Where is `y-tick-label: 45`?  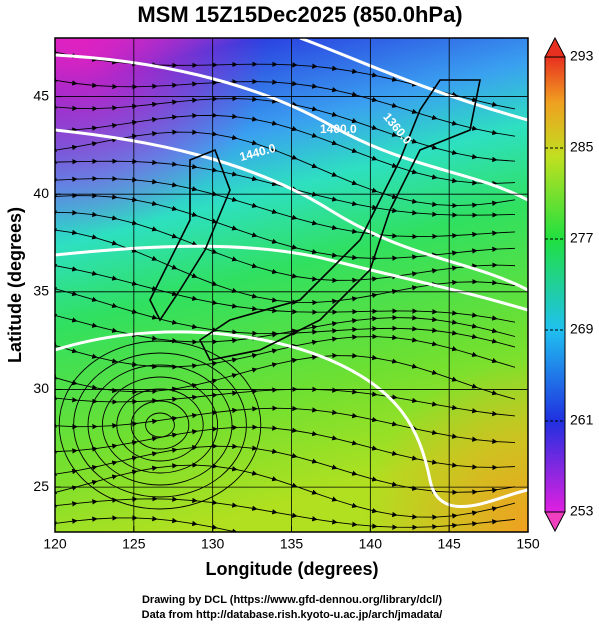
y-tick-label: 45 is located at coordinates (41, 95).